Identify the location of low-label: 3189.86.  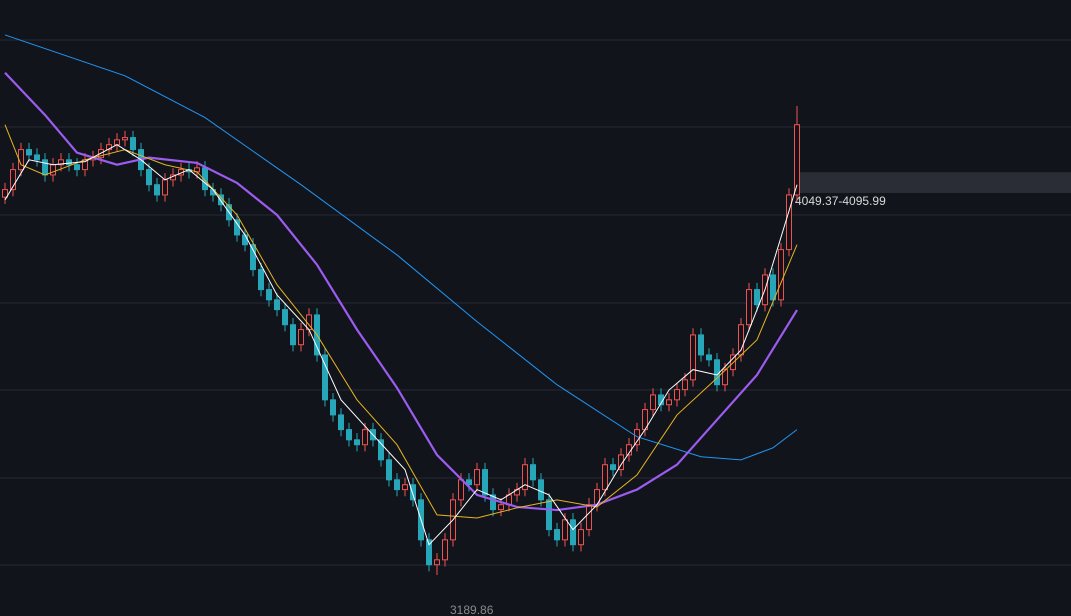
(472, 609).